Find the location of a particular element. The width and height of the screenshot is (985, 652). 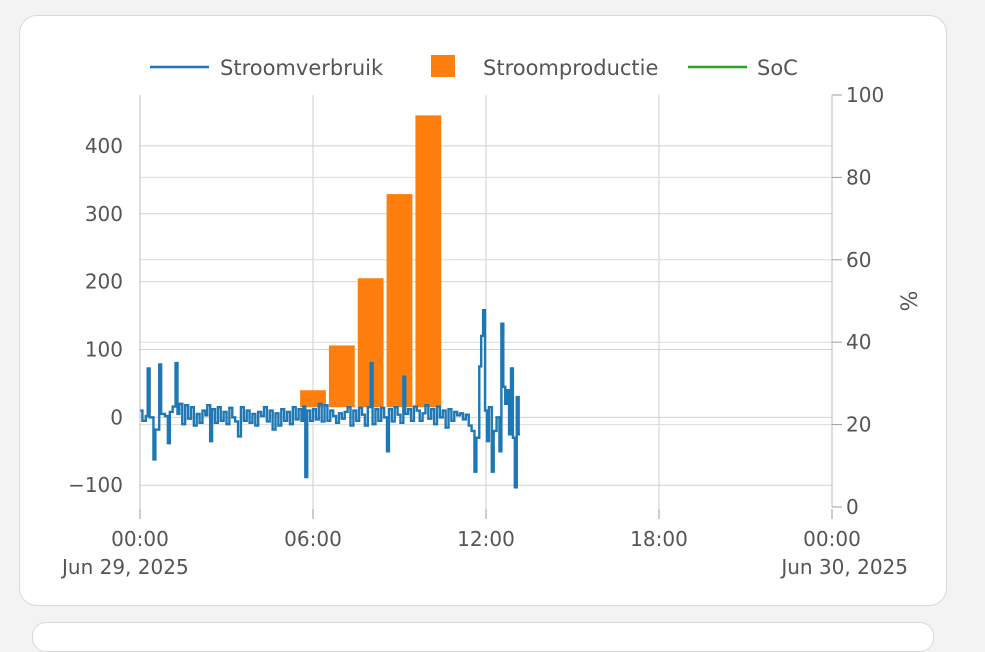

y-tick-label: −100 is located at coordinates (95, 485).